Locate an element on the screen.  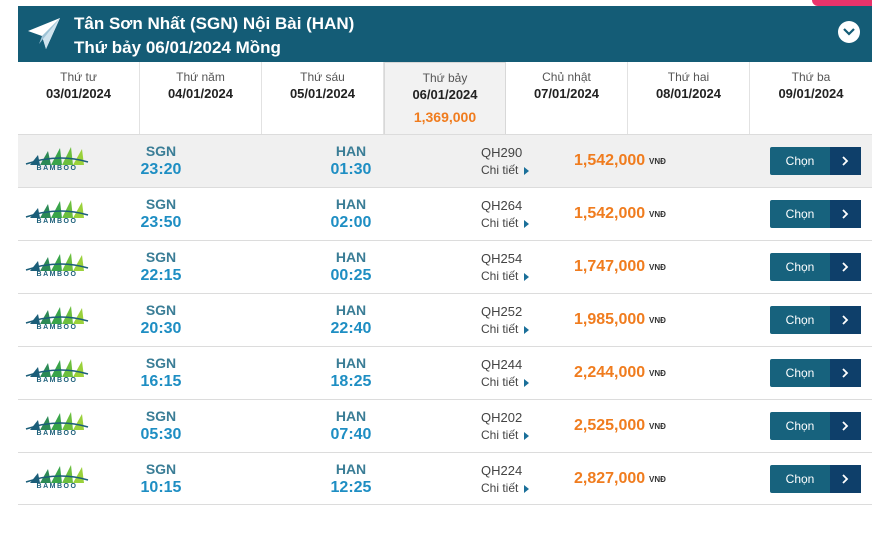
departure-time: 22:15 is located at coordinates (161, 275).